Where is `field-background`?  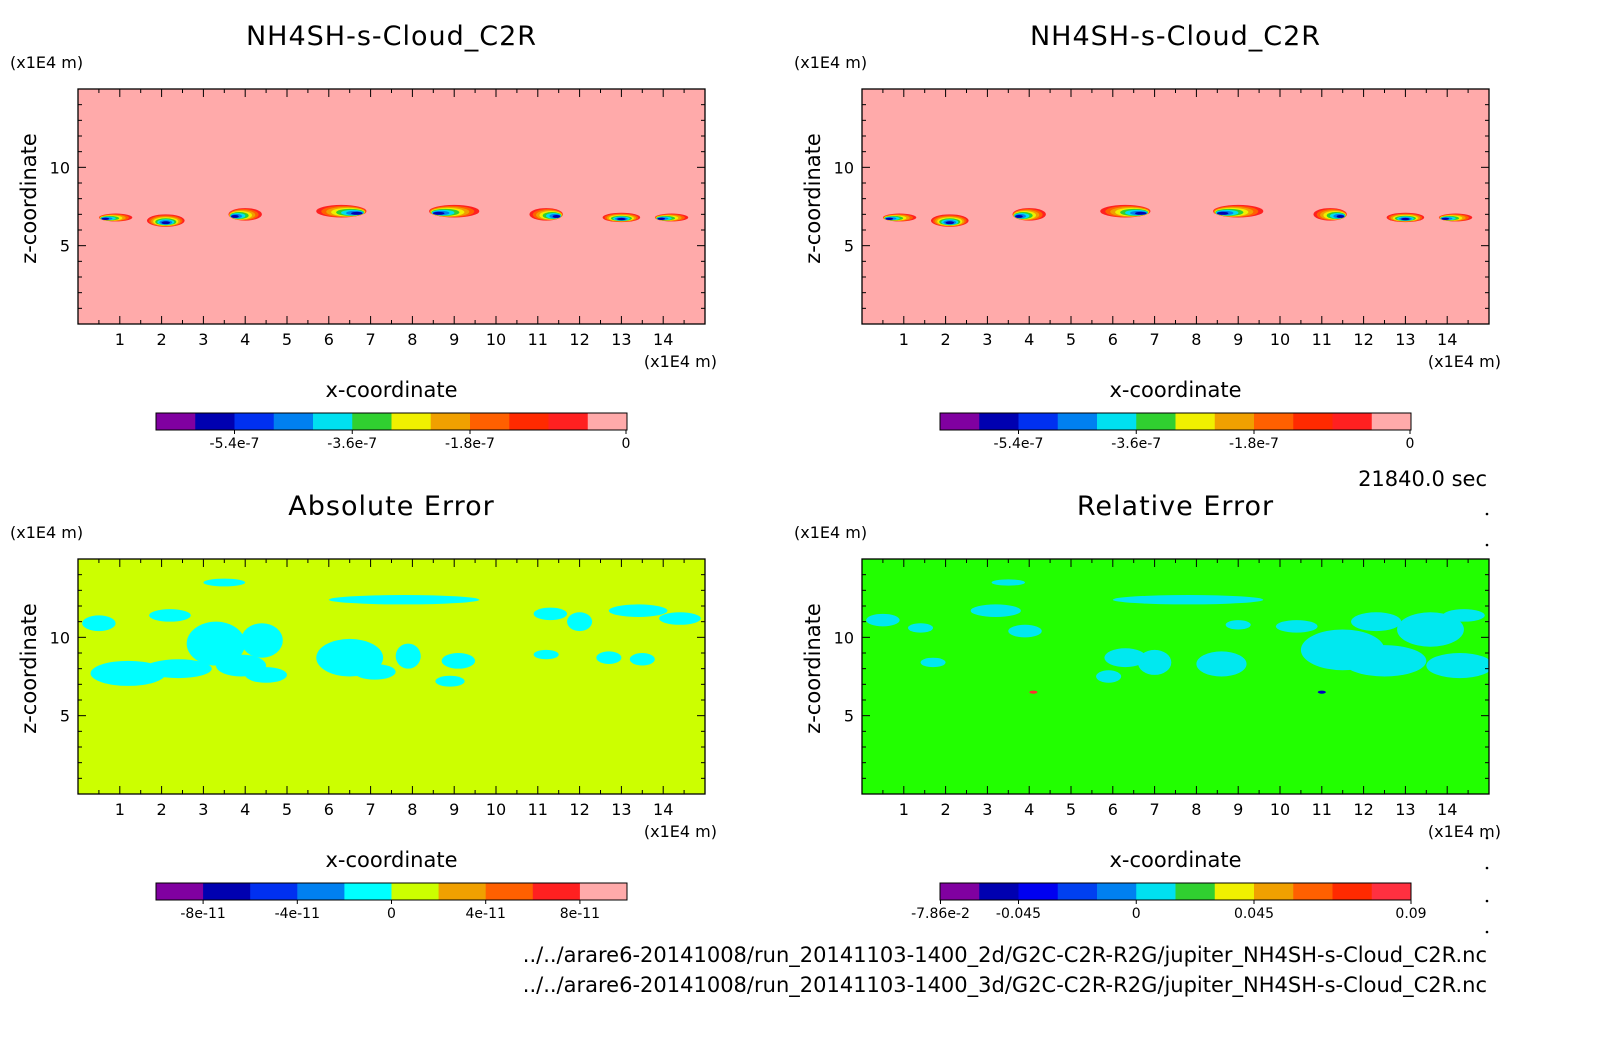 field-background is located at coordinates (391, 206).